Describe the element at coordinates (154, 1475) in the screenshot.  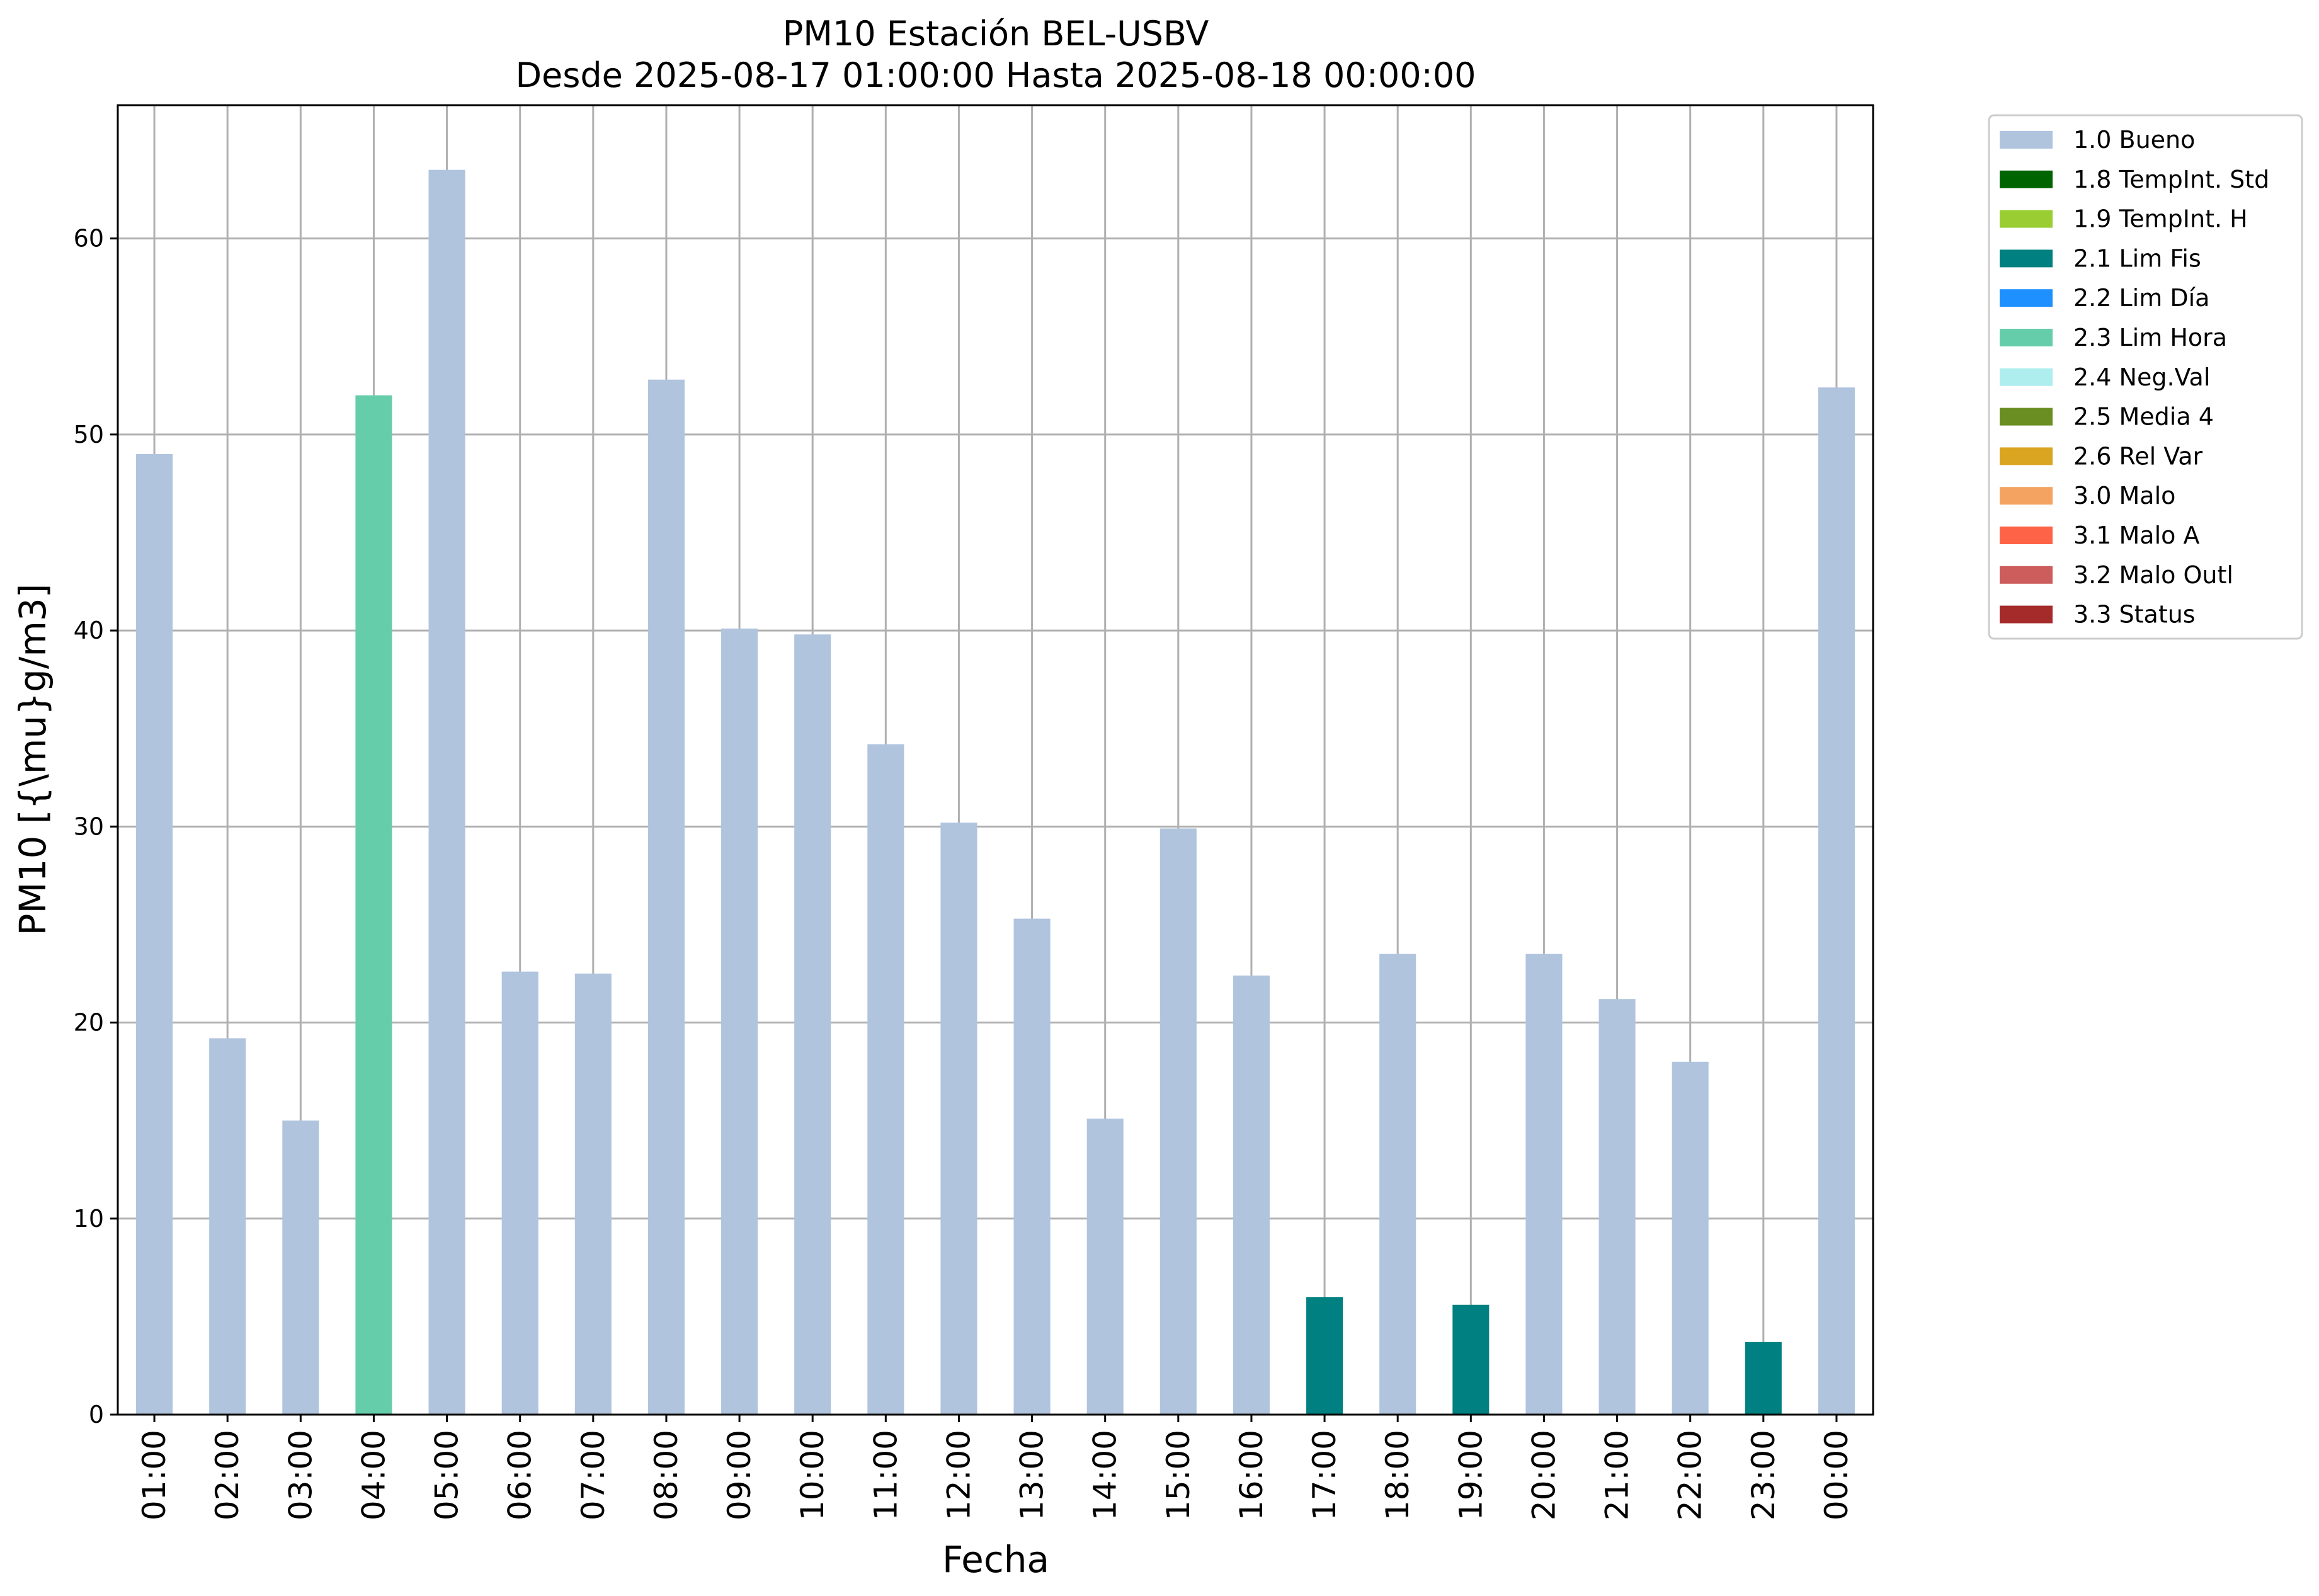
I see `x-tick-label: 01:00` at that location.